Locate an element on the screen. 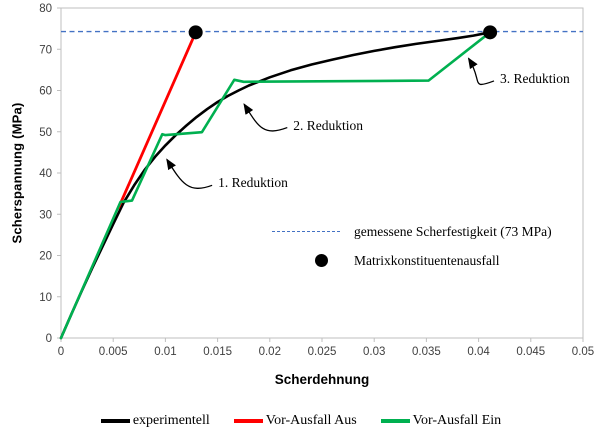 This screenshot has width=602, height=438. svg-text: 30 is located at coordinates (45, 215).